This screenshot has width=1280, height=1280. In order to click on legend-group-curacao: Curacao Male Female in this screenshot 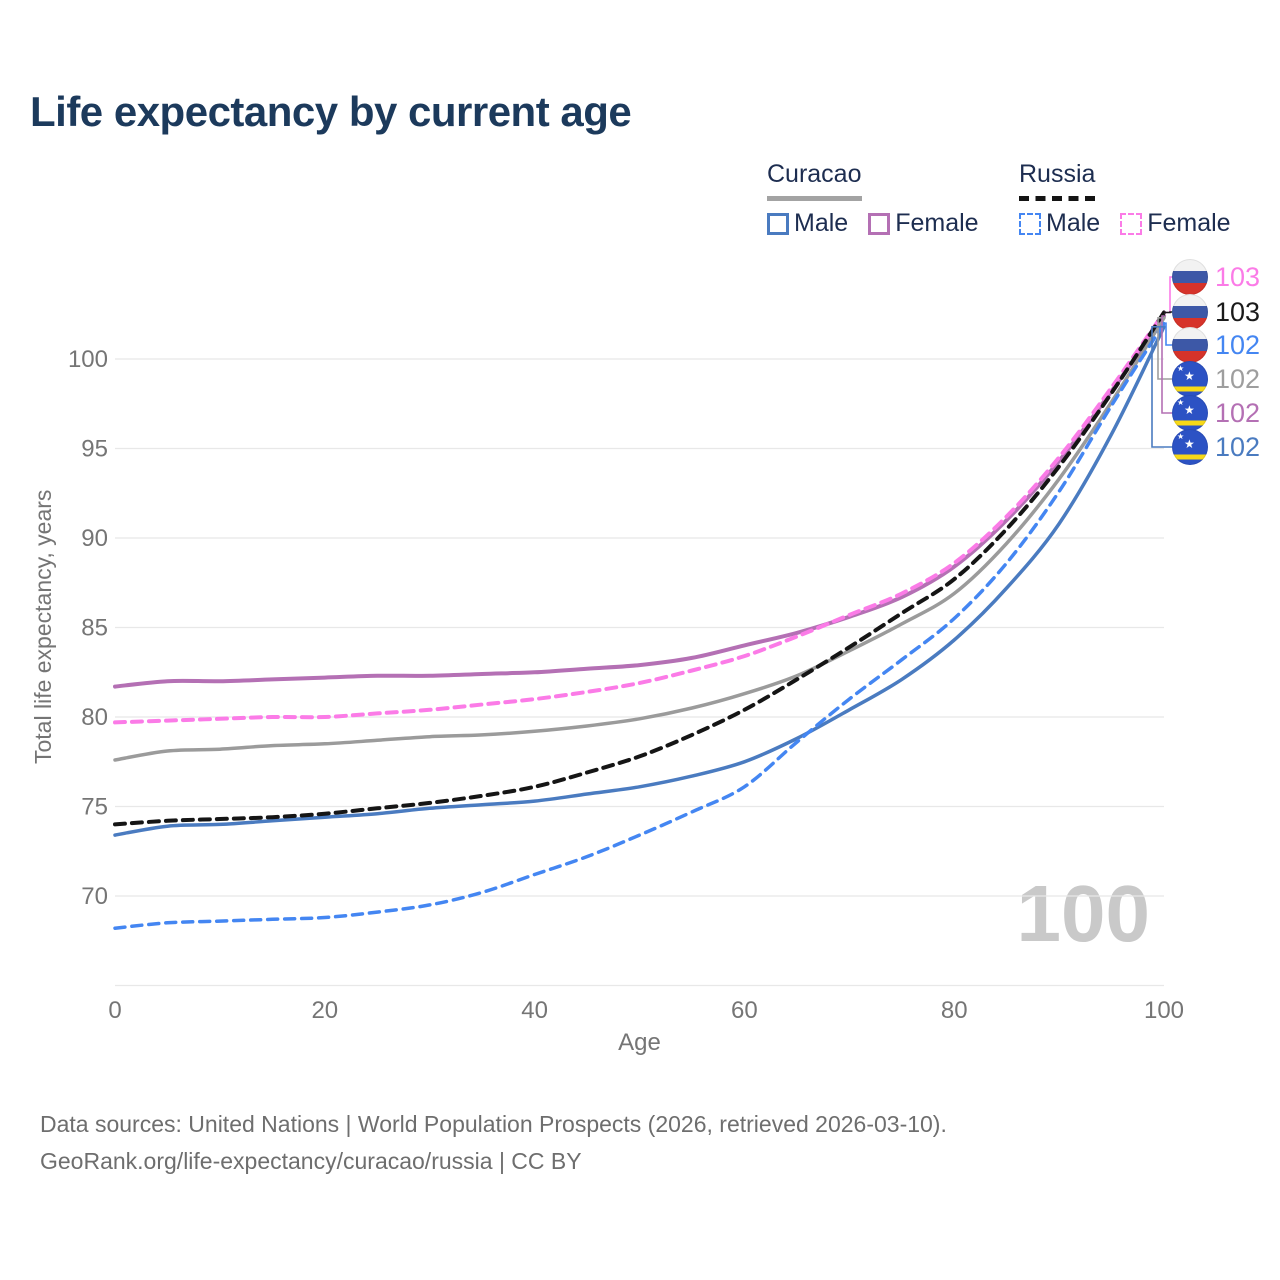, I will do `click(873, 199)`.